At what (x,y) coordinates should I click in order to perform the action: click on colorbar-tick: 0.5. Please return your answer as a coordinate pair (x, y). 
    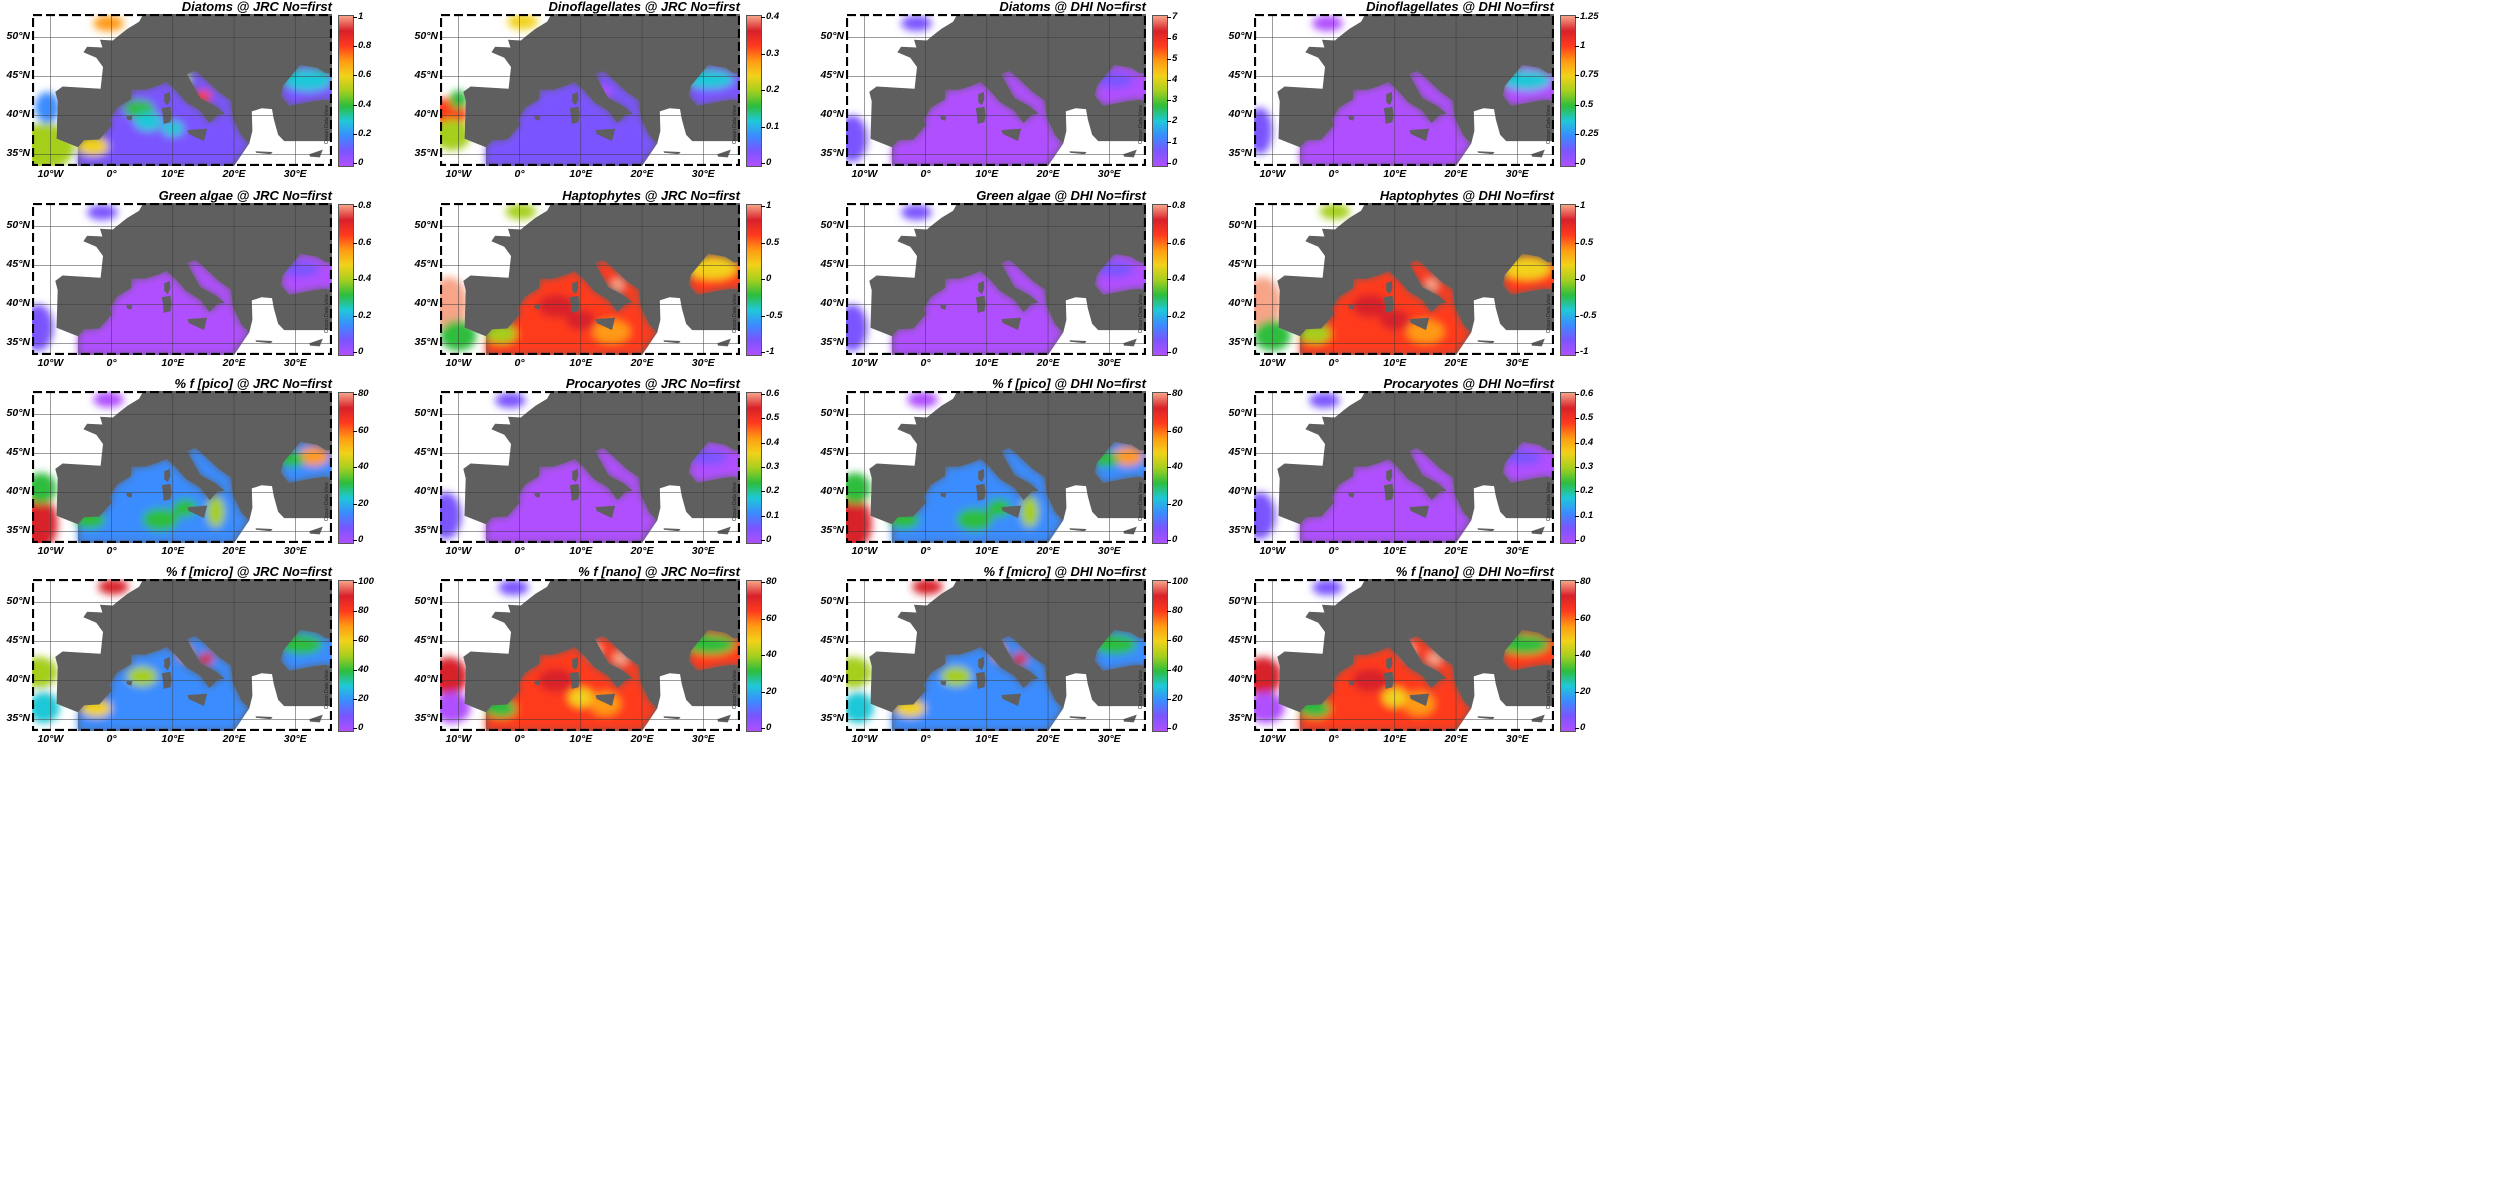
    Looking at the image, I should click on (1584, 242).